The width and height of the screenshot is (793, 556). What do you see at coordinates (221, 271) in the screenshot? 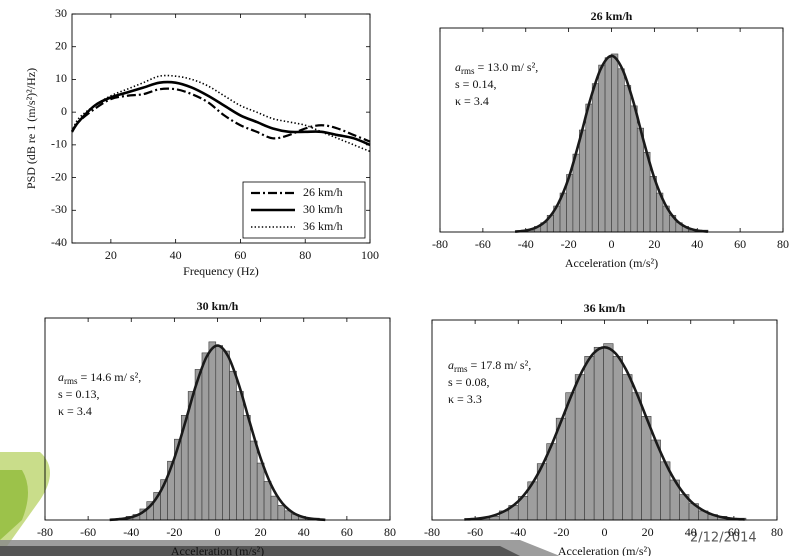
I see `x-axis-label: Frequency (Hz)` at bounding box center [221, 271].